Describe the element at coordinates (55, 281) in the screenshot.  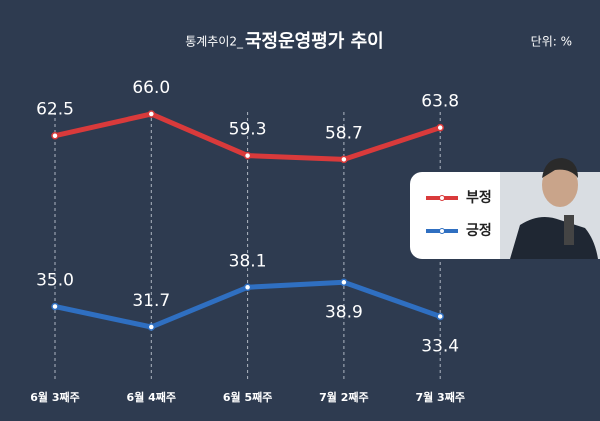
I see `value-label: 35.0` at that location.